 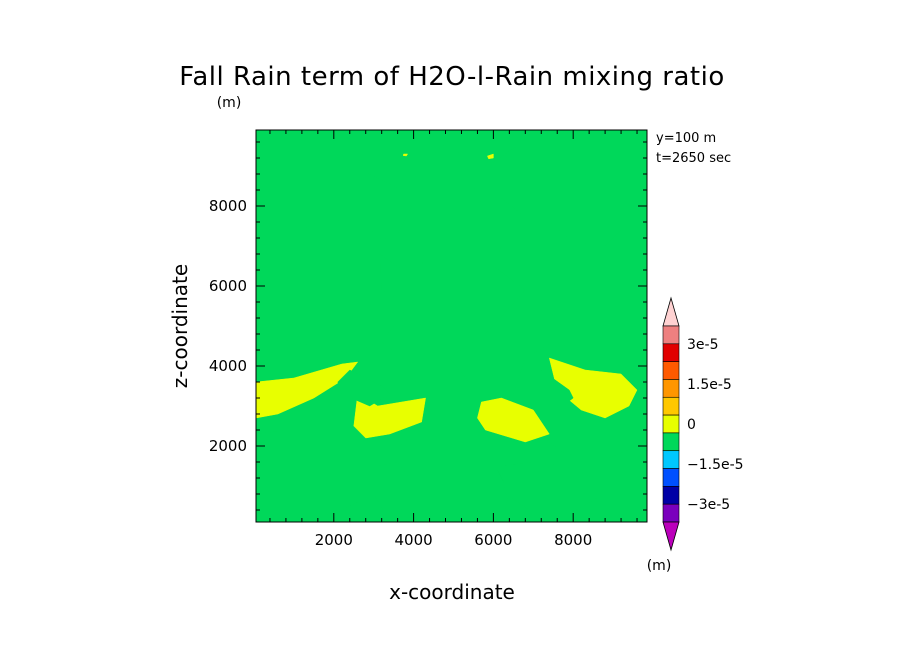 What do you see at coordinates (671, 536) in the screenshot?
I see `colorbar-lower-triangle` at bounding box center [671, 536].